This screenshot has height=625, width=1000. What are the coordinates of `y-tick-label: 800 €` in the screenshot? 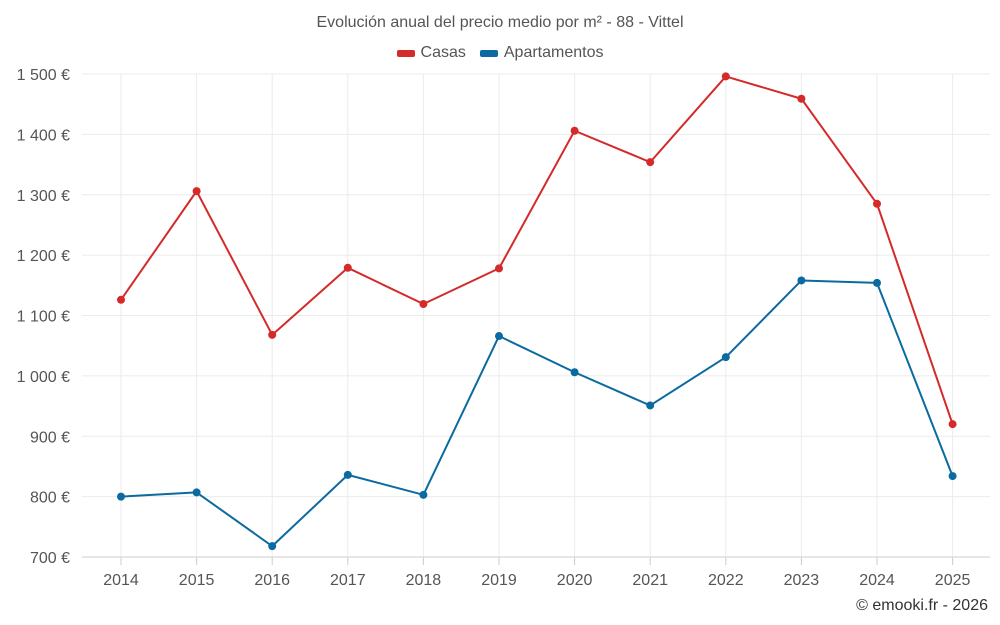 It's located at (50, 498).